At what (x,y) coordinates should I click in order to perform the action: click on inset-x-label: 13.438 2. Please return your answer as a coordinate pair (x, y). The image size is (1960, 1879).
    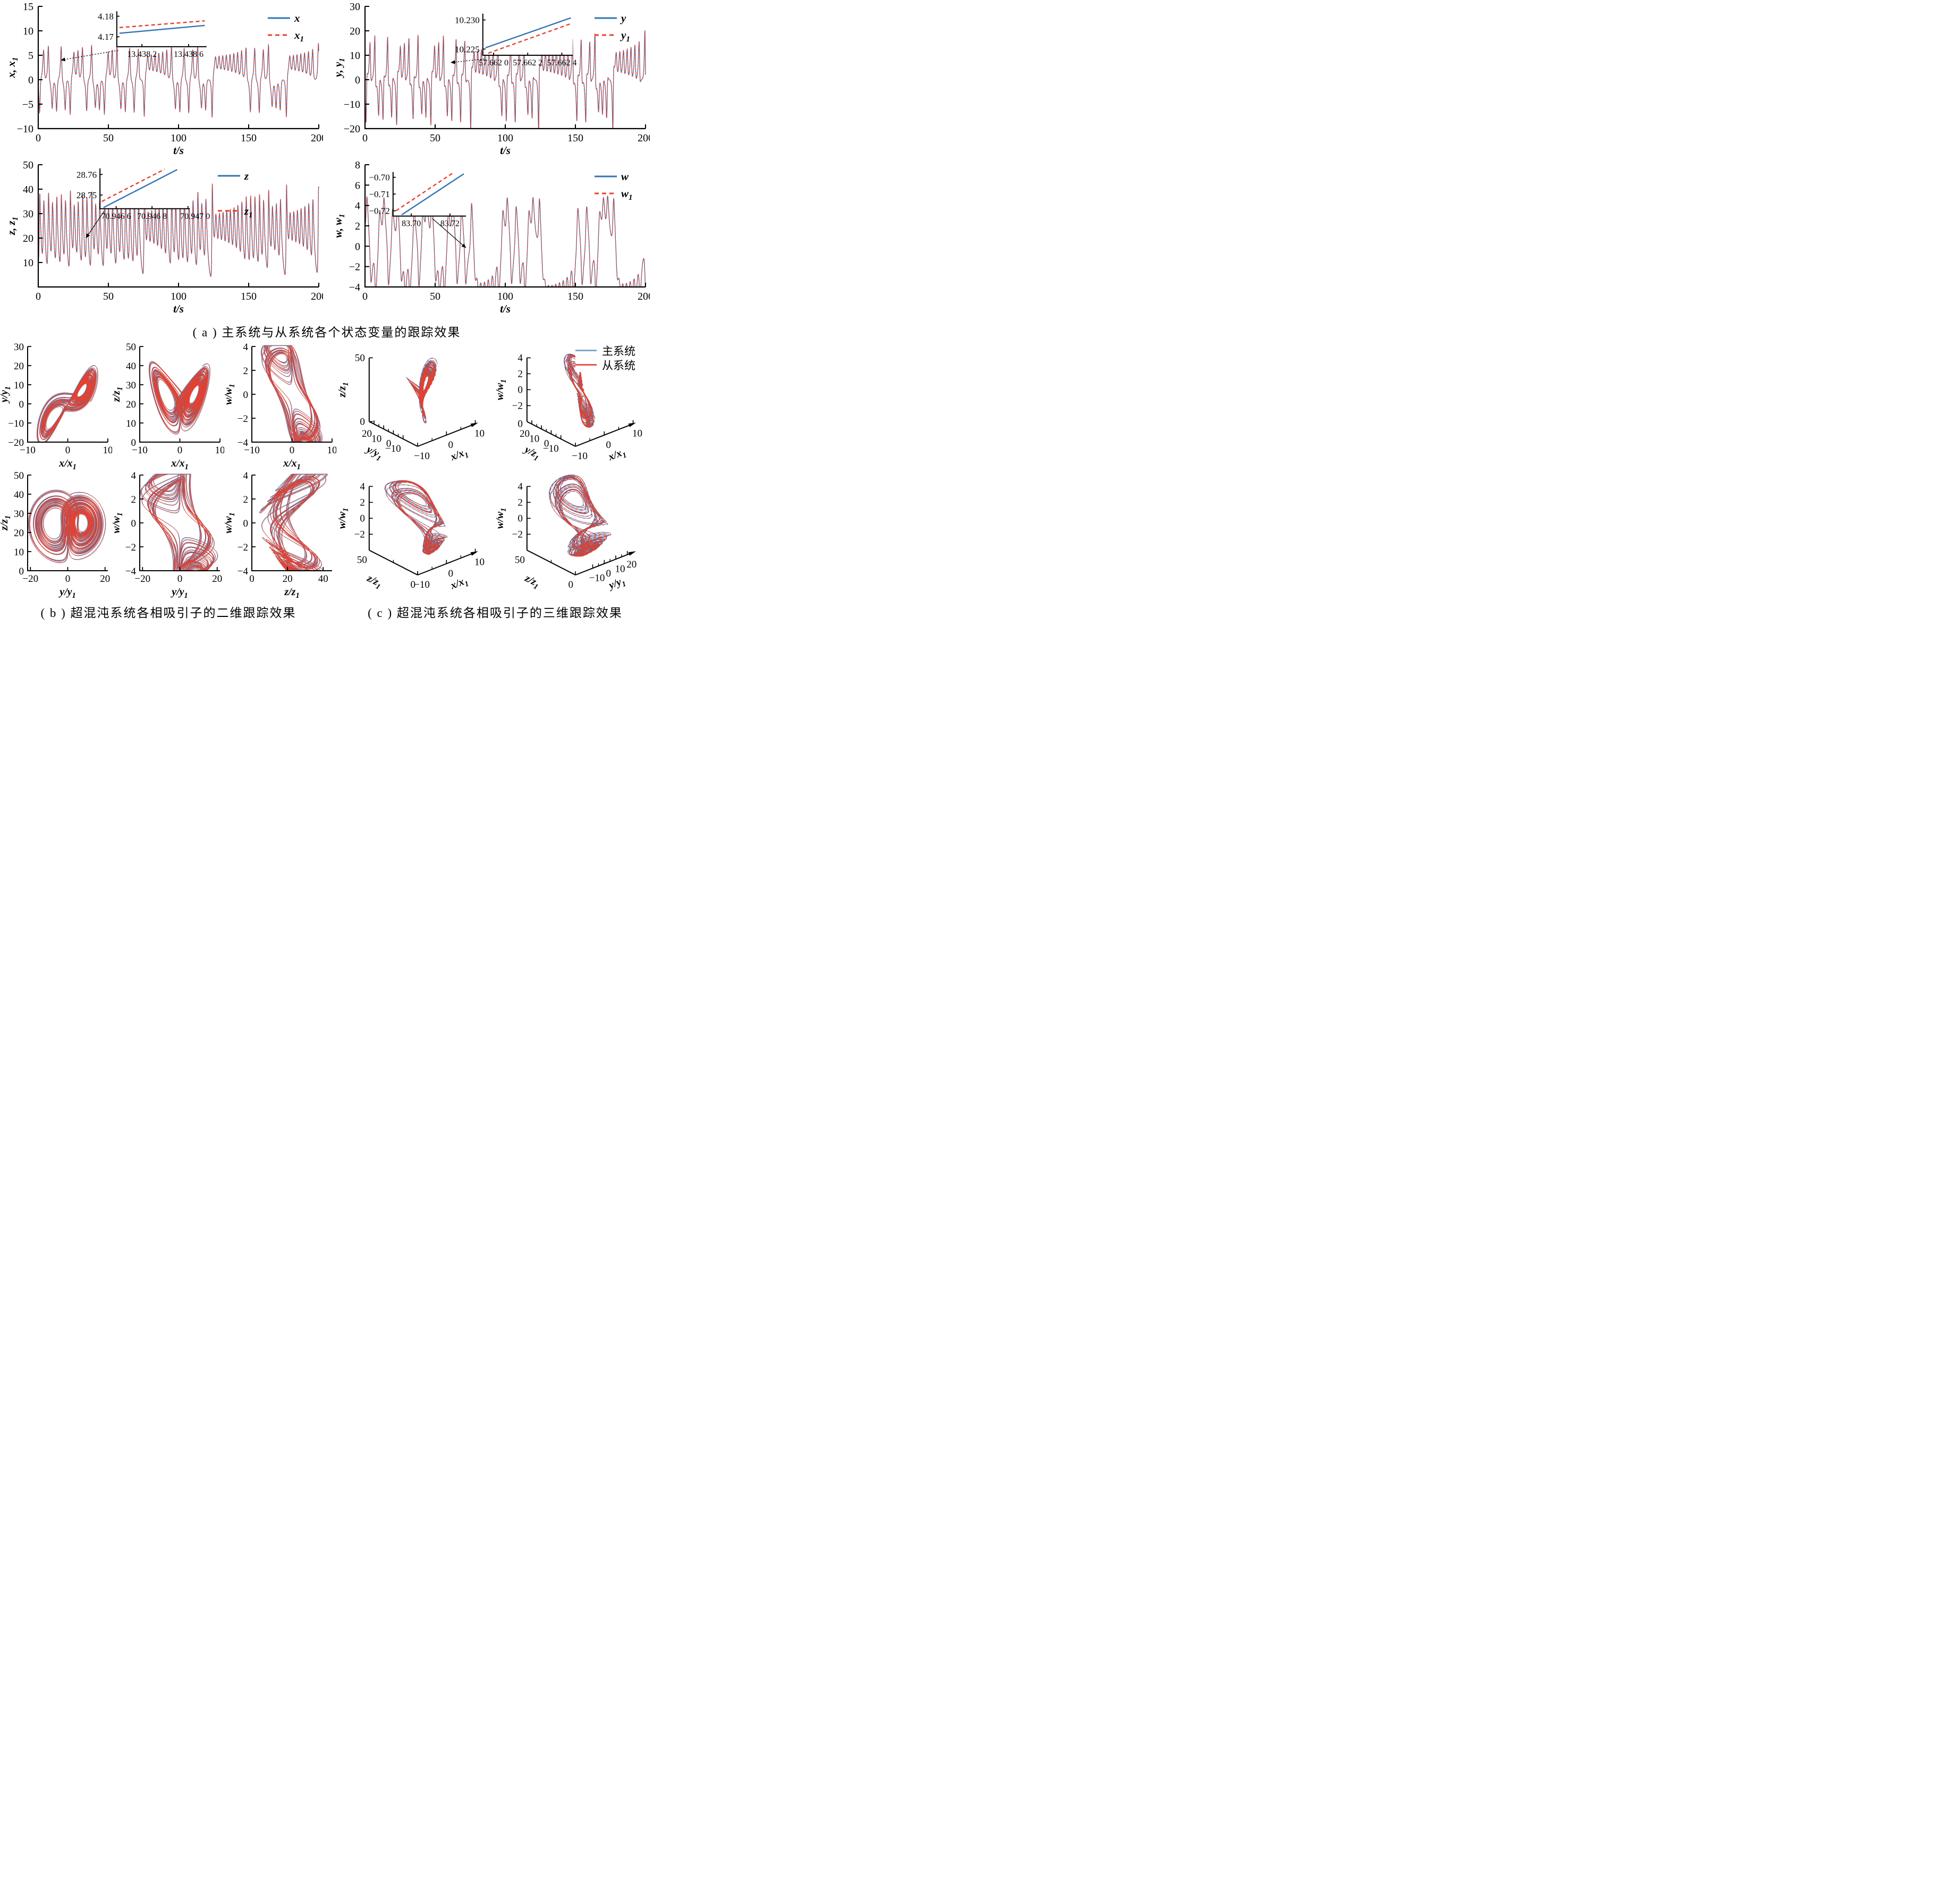
    Looking at the image, I should click on (142, 54).